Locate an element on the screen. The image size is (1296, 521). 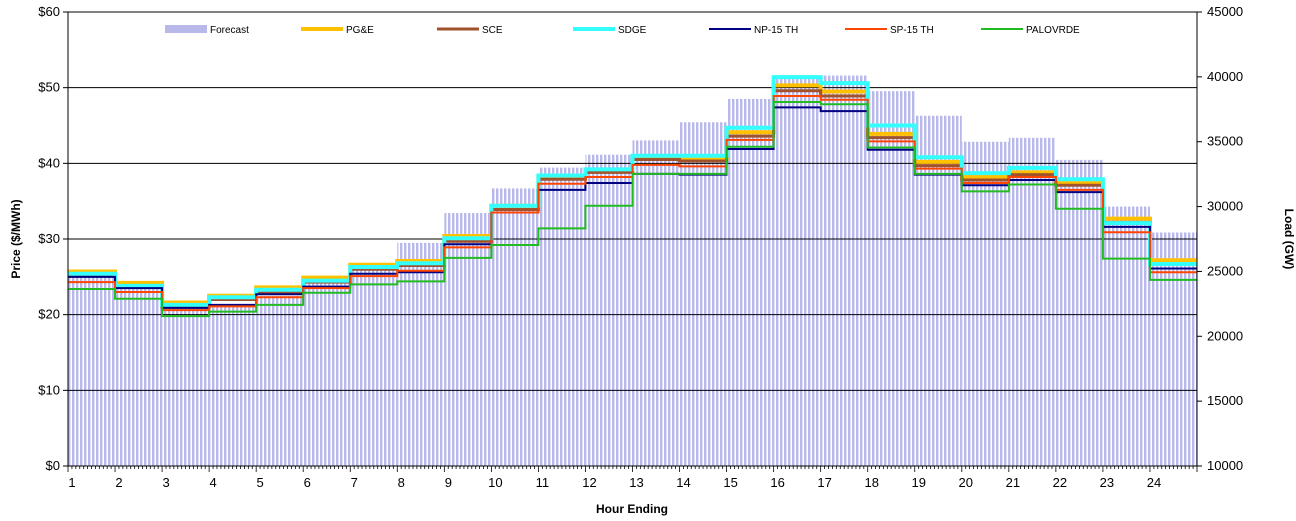
x-tick-label: 3 is located at coordinates (165, 482).